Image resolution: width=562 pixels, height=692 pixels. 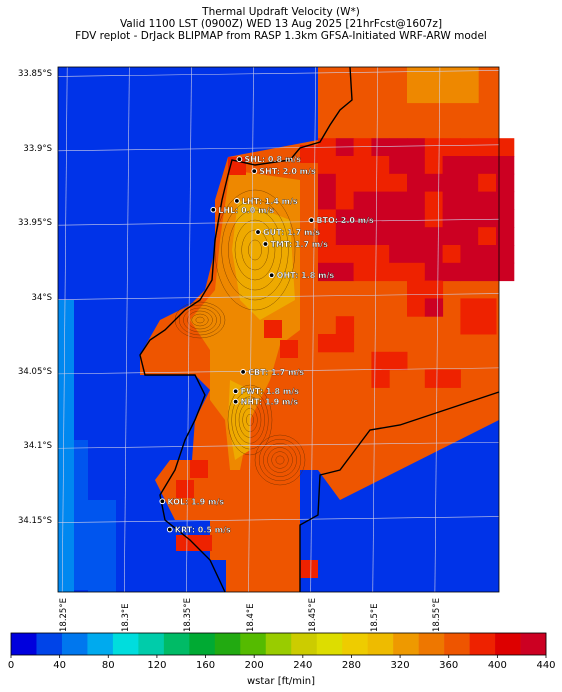 I want to click on station-label: SHL: 0.8 m/s, so click(x=272, y=159).